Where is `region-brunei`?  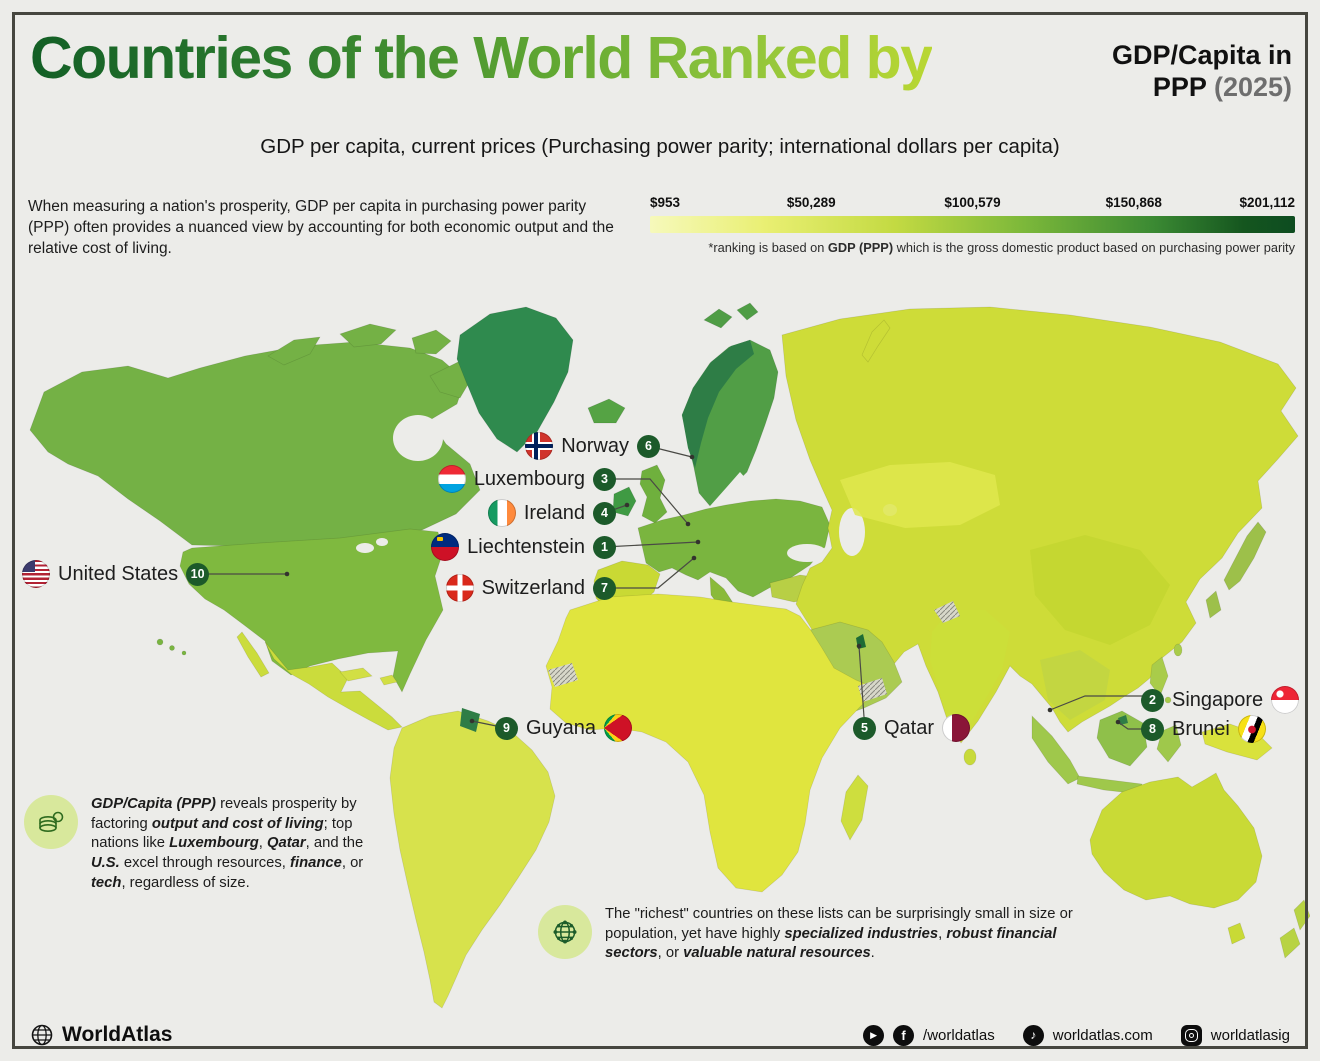 region-brunei is located at coordinates (1123, 720).